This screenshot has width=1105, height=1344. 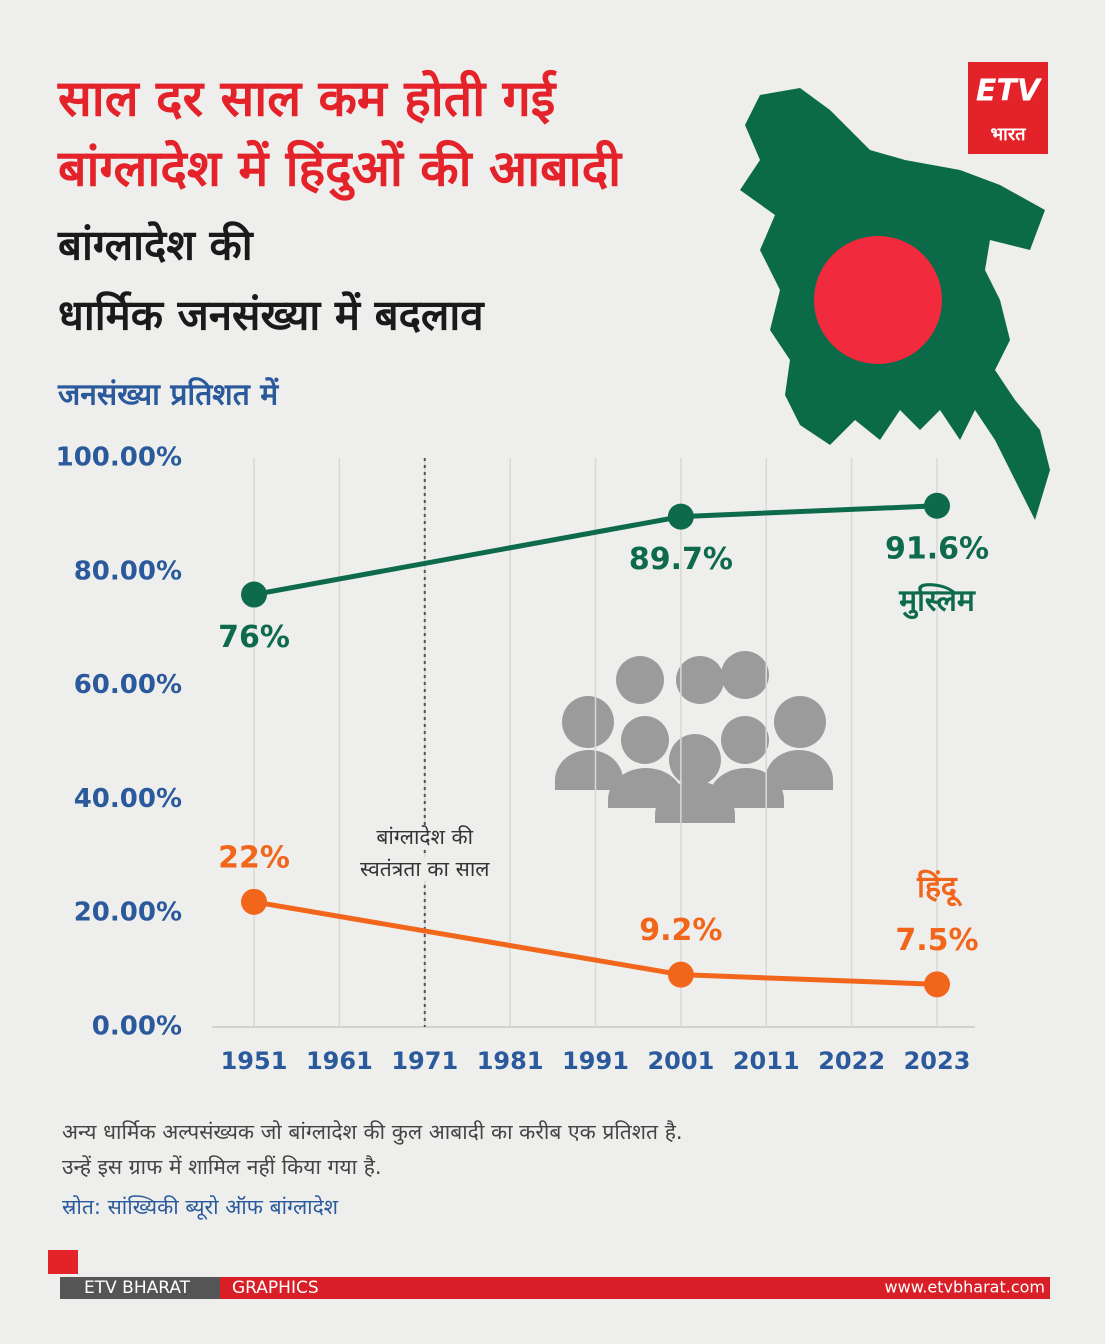 What do you see at coordinates (939, 888) in the screenshot?
I see `series-name: हिंदू` at bounding box center [939, 888].